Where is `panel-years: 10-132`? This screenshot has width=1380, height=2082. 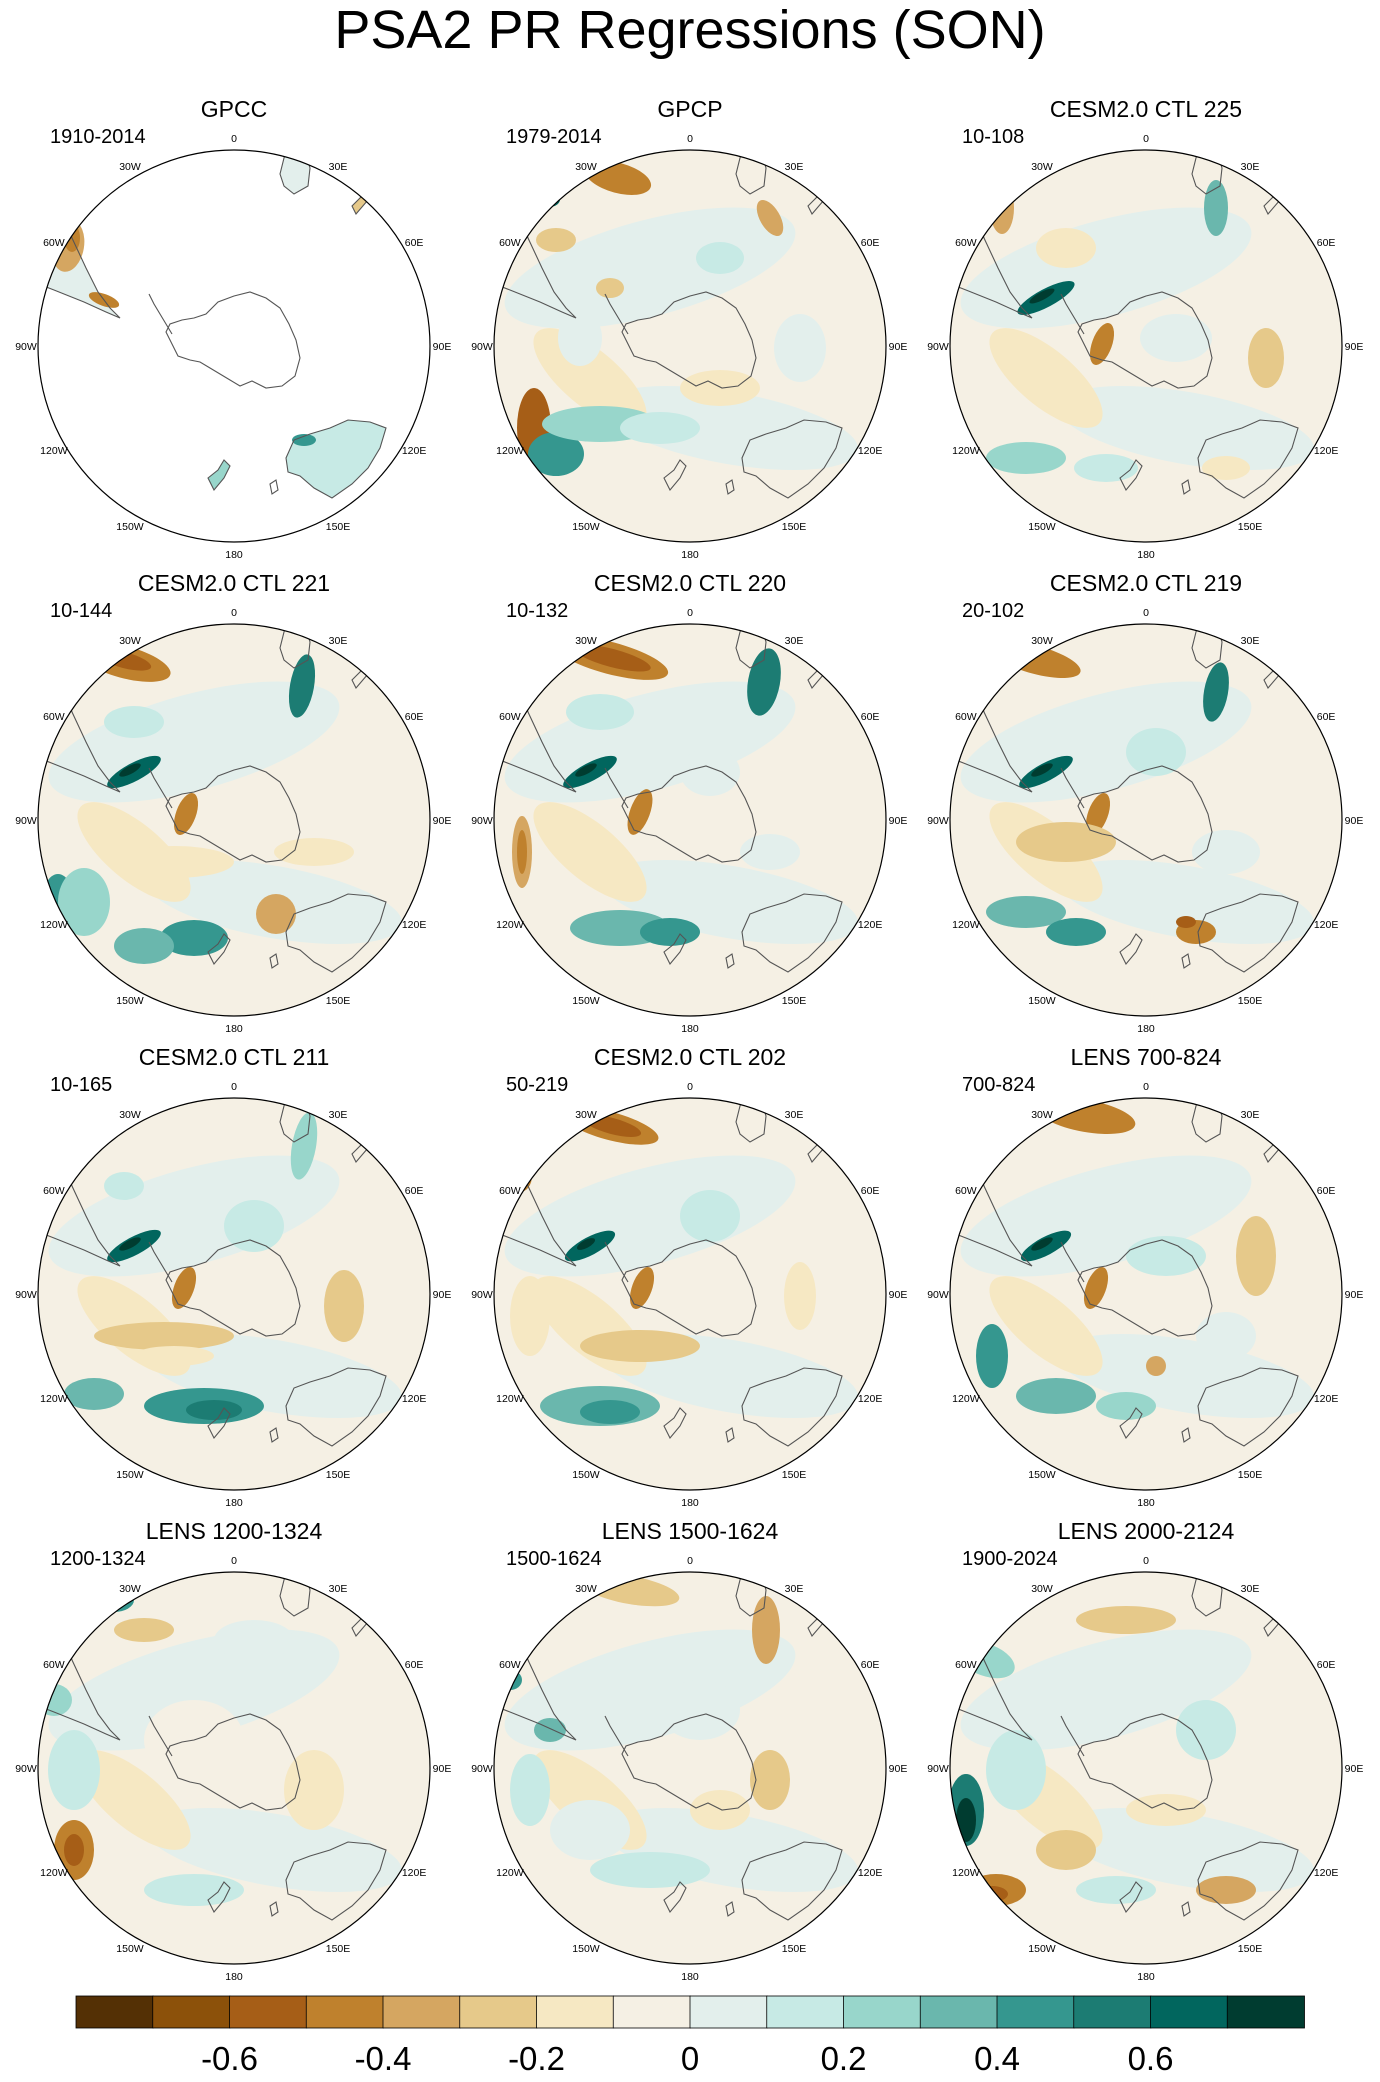 panel-years: 10-132 is located at coordinates (537, 611).